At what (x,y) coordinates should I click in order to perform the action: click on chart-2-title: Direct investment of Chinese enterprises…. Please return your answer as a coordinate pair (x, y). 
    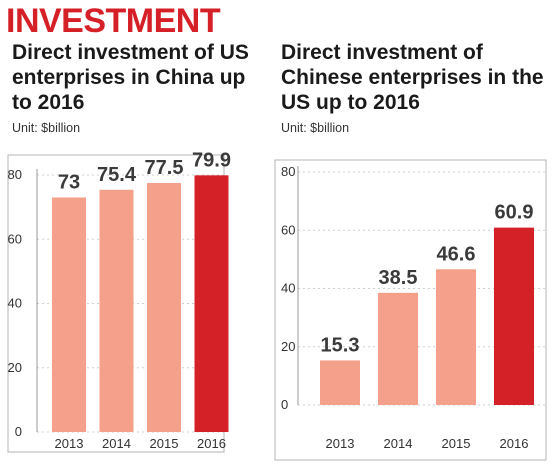
    Looking at the image, I should click on (412, 77).